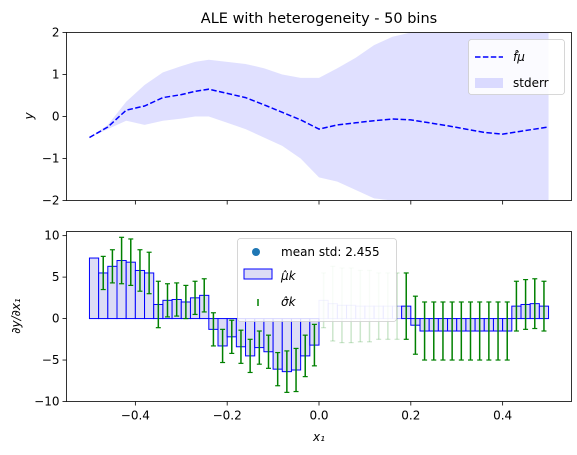  What do you see at coordinates (51, 201) in the screenshot?
I see `top-y-tick-label: −2` at bounding box center [51, 201].